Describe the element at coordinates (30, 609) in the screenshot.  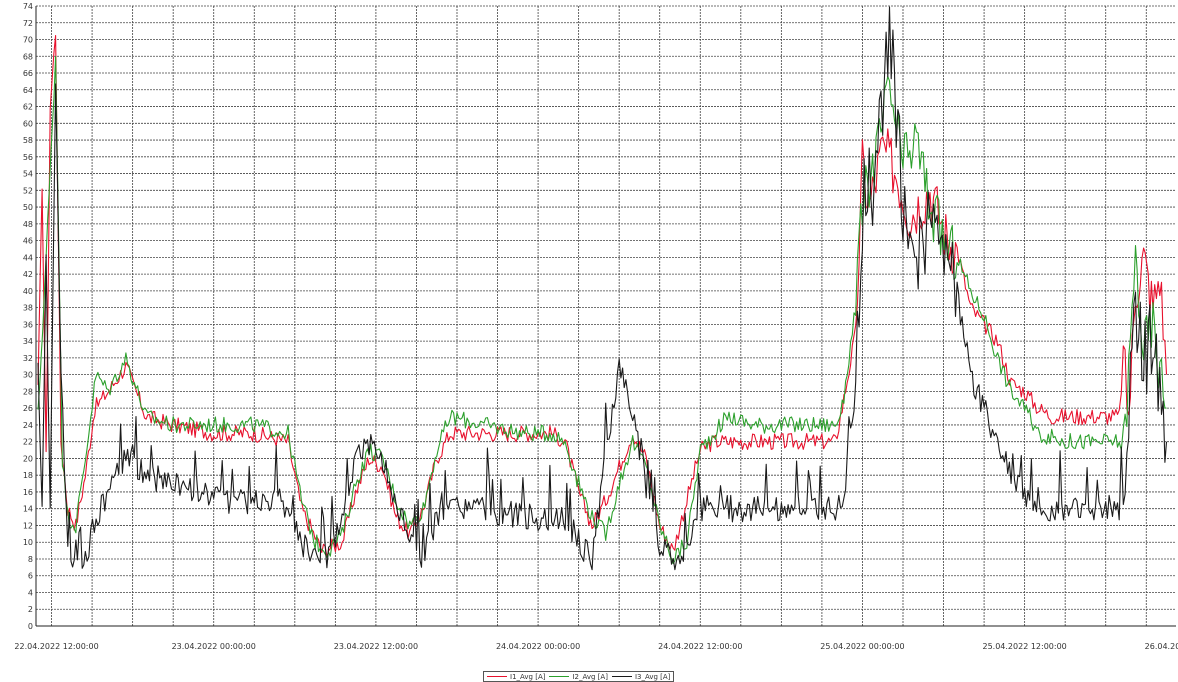
I see `y-tick-label: 2` at that location.